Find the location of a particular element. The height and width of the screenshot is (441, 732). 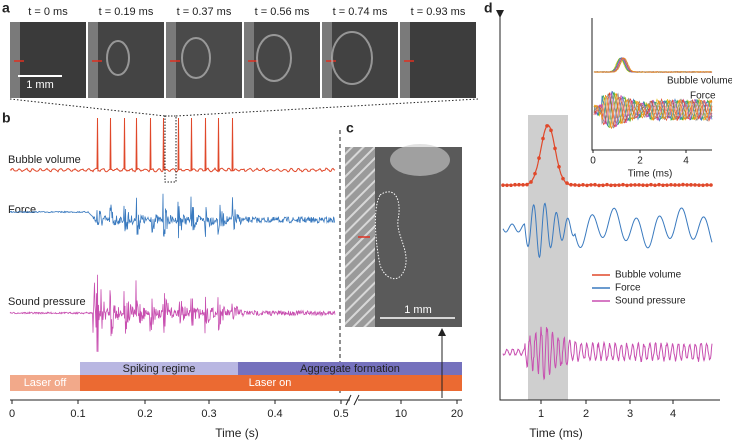

frame-time: t = 0.19 ms is located at coordinates (126, 12).